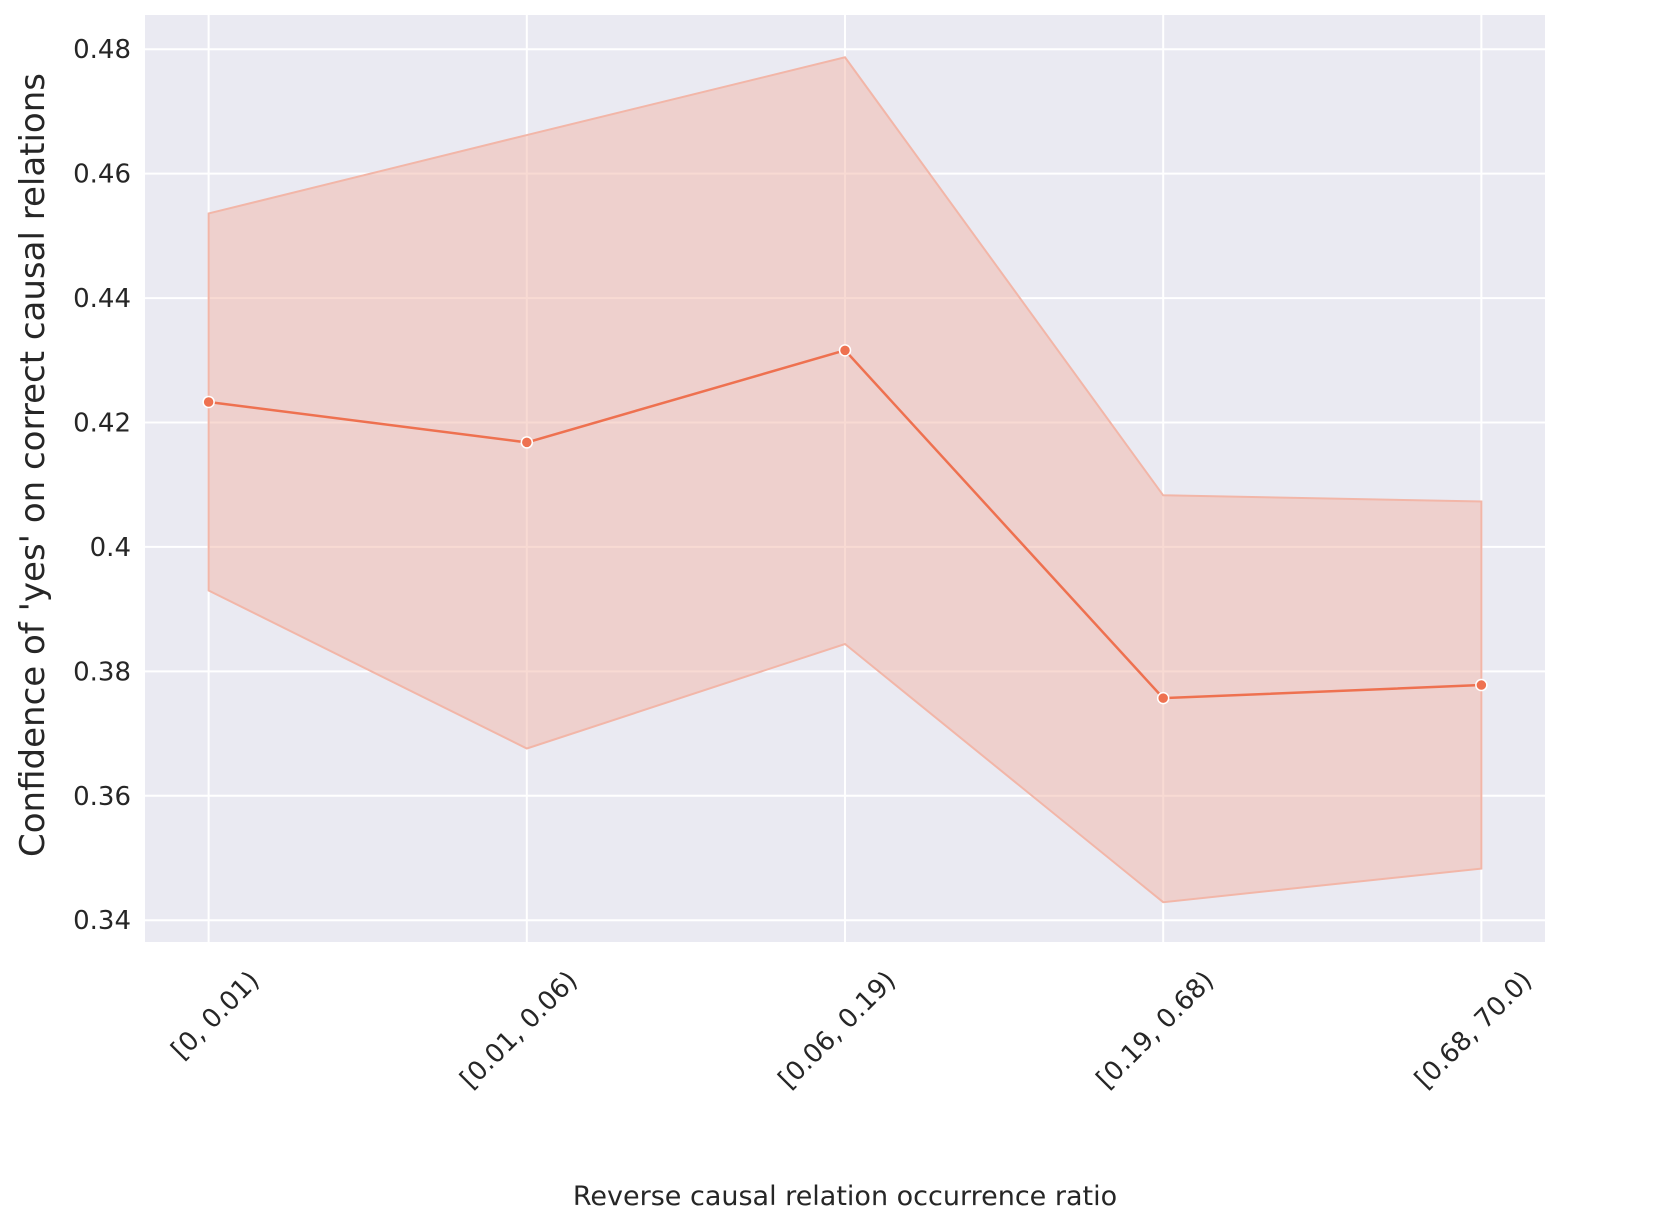  I want to click on y-tick-label: 0.44, so click(102, 299).